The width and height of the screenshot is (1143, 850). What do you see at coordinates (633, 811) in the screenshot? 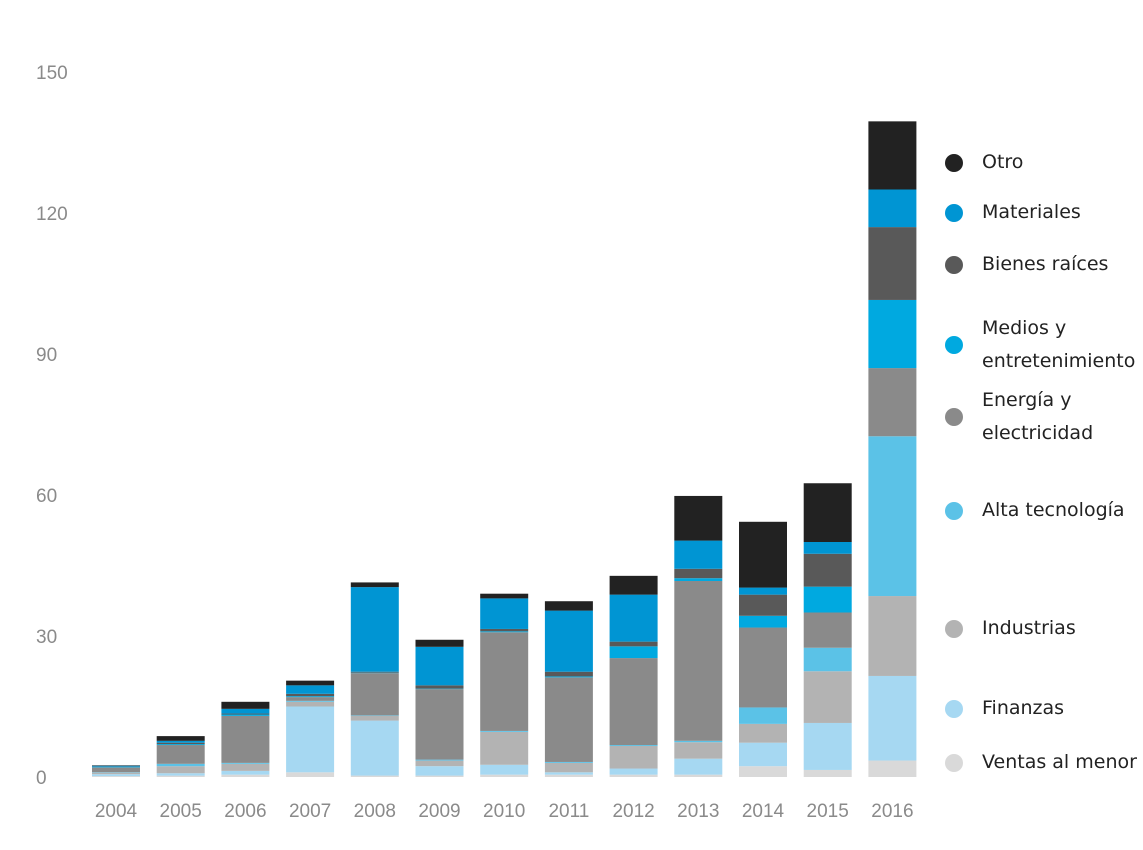
I see `x-tick-label: 2012` at bounding box center [633, 811].